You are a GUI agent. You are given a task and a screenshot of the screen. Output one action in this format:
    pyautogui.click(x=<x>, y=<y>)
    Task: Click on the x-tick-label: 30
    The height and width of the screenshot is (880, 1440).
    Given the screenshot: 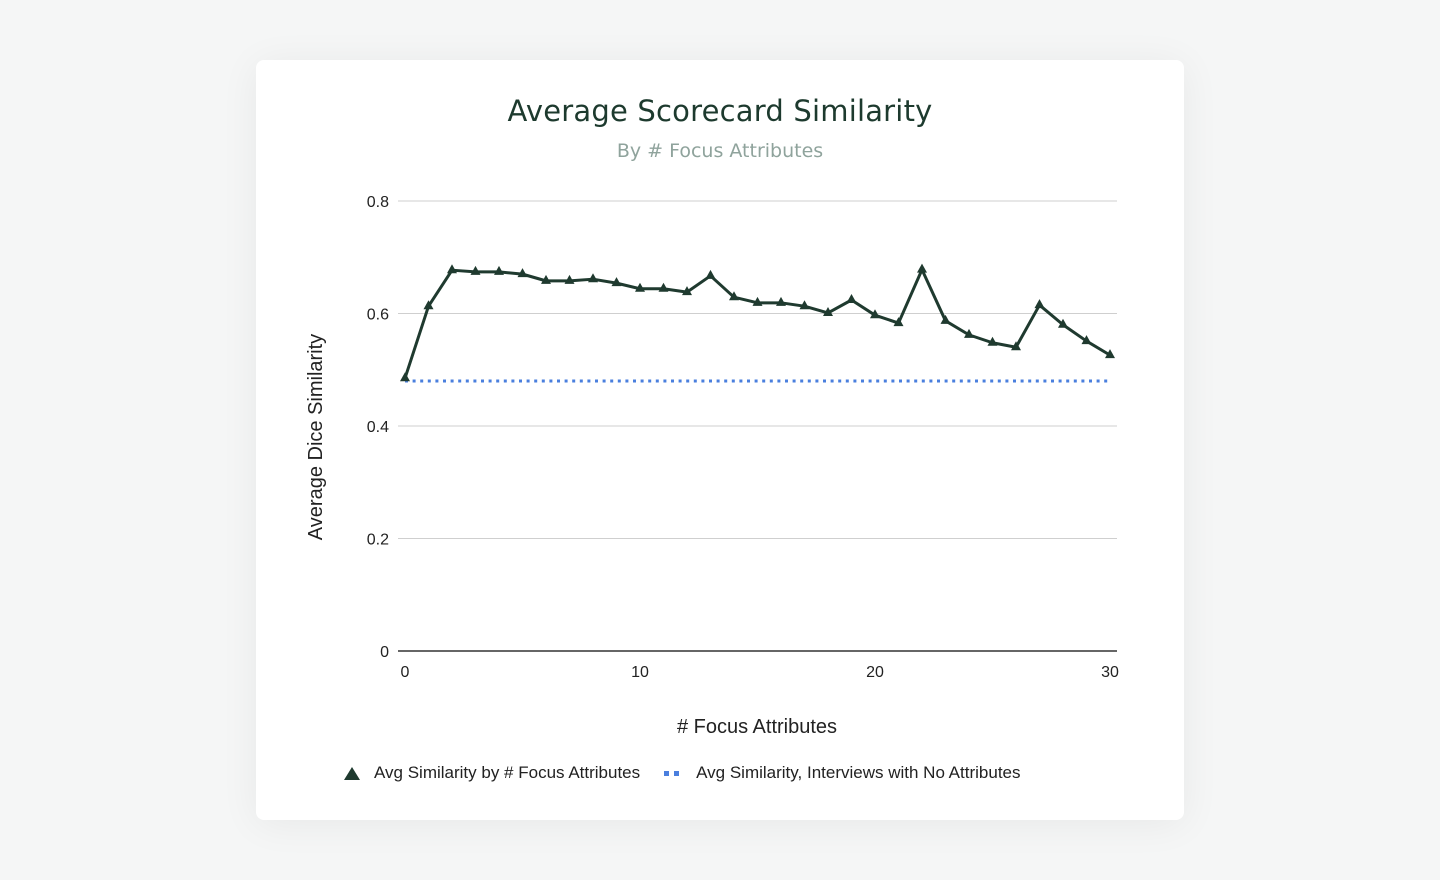 What is the action you would take?
    pyautogui.click(x=1110, y=672)
    